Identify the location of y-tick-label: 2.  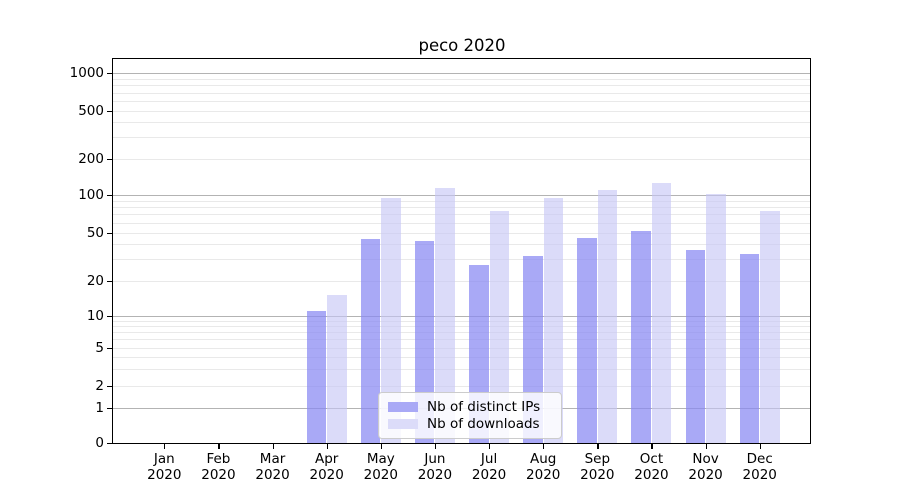
(99, 386).